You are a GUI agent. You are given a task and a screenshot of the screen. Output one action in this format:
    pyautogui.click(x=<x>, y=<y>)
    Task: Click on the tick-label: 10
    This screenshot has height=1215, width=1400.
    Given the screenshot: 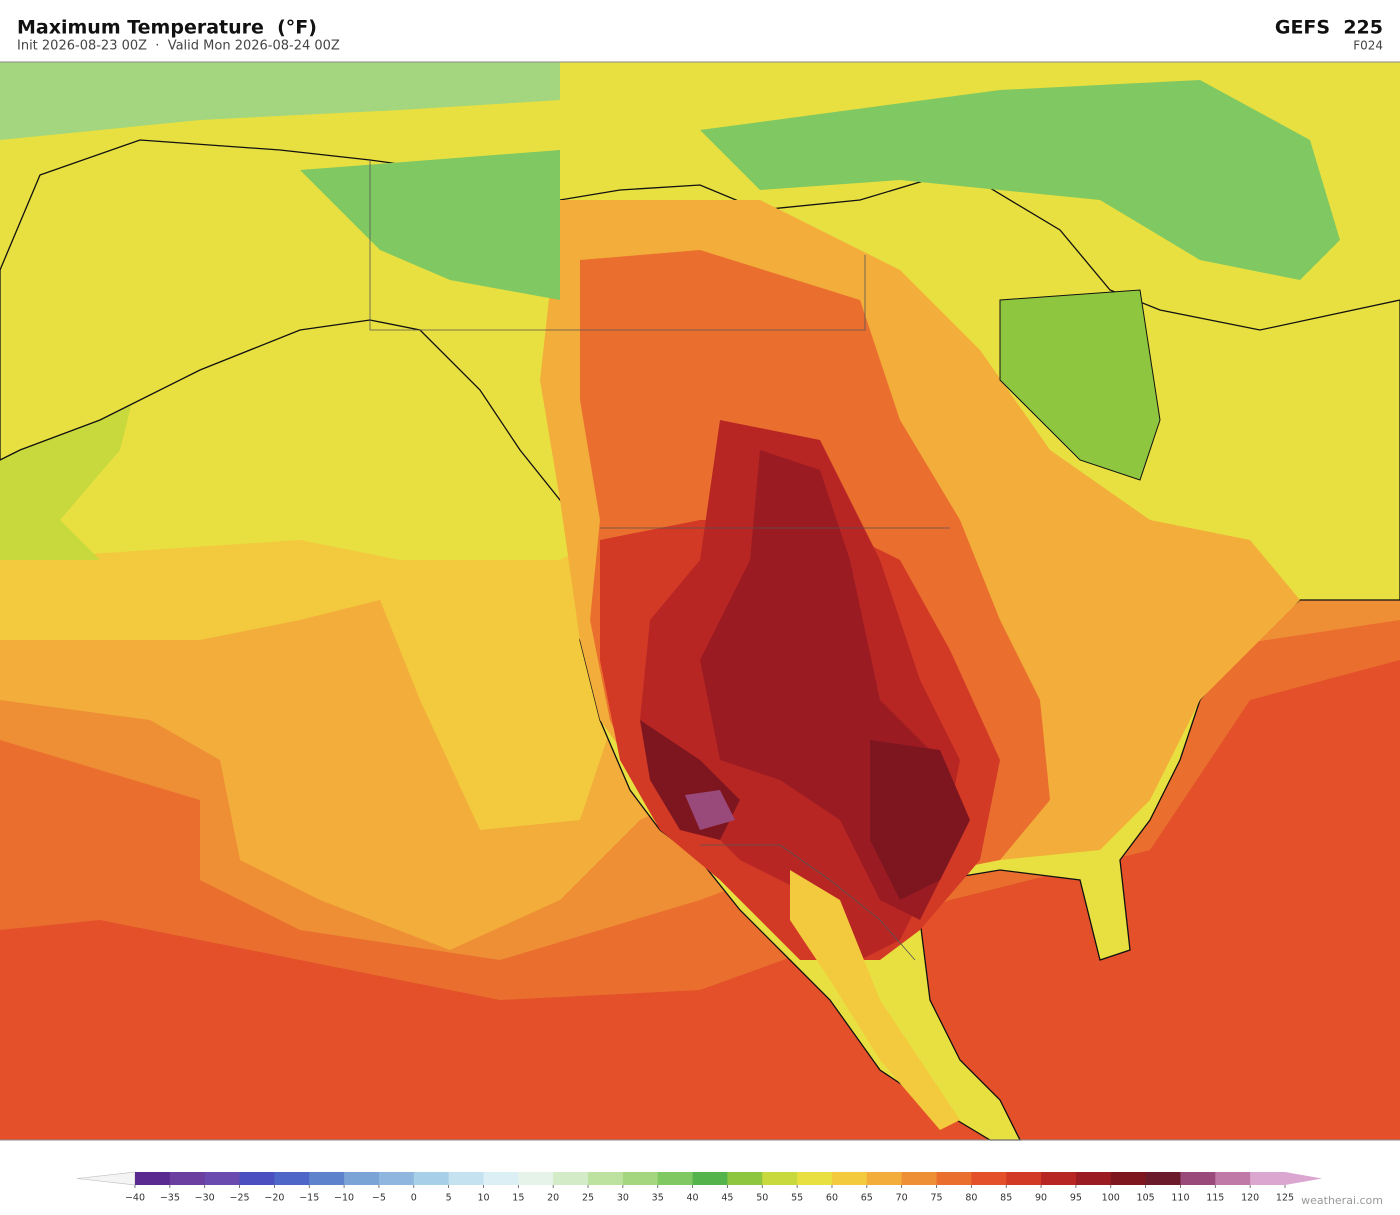 What is the action you would take?
    pyautogui.click(x=483, y=1198)
    